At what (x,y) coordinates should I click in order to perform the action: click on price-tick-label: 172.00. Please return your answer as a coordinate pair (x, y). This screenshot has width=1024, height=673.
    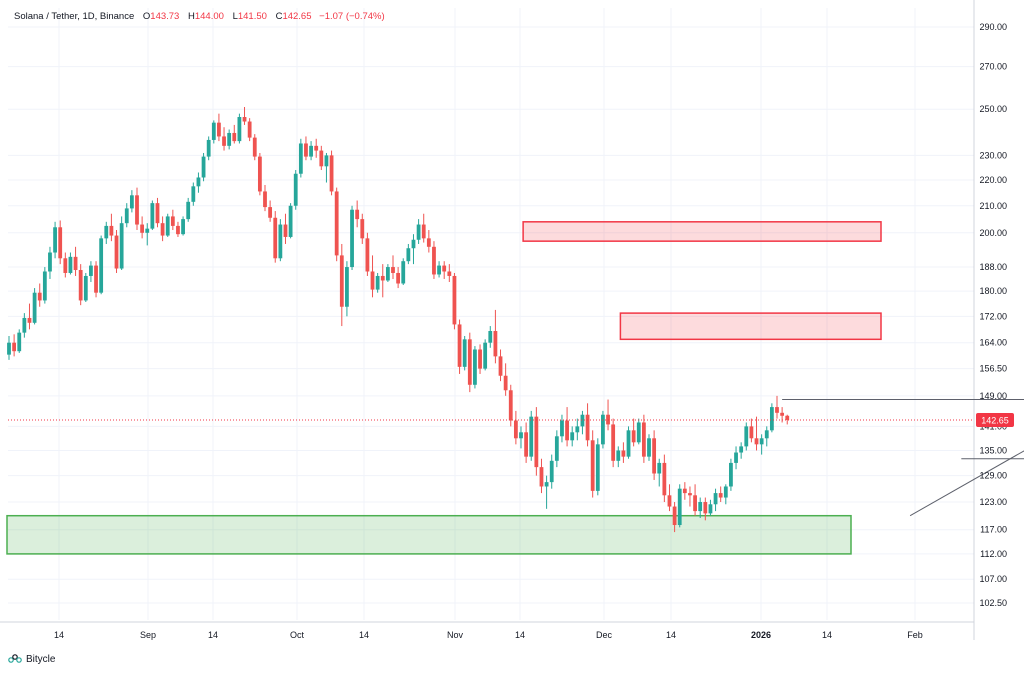
    Looking at the image, I should click on (993, 316).